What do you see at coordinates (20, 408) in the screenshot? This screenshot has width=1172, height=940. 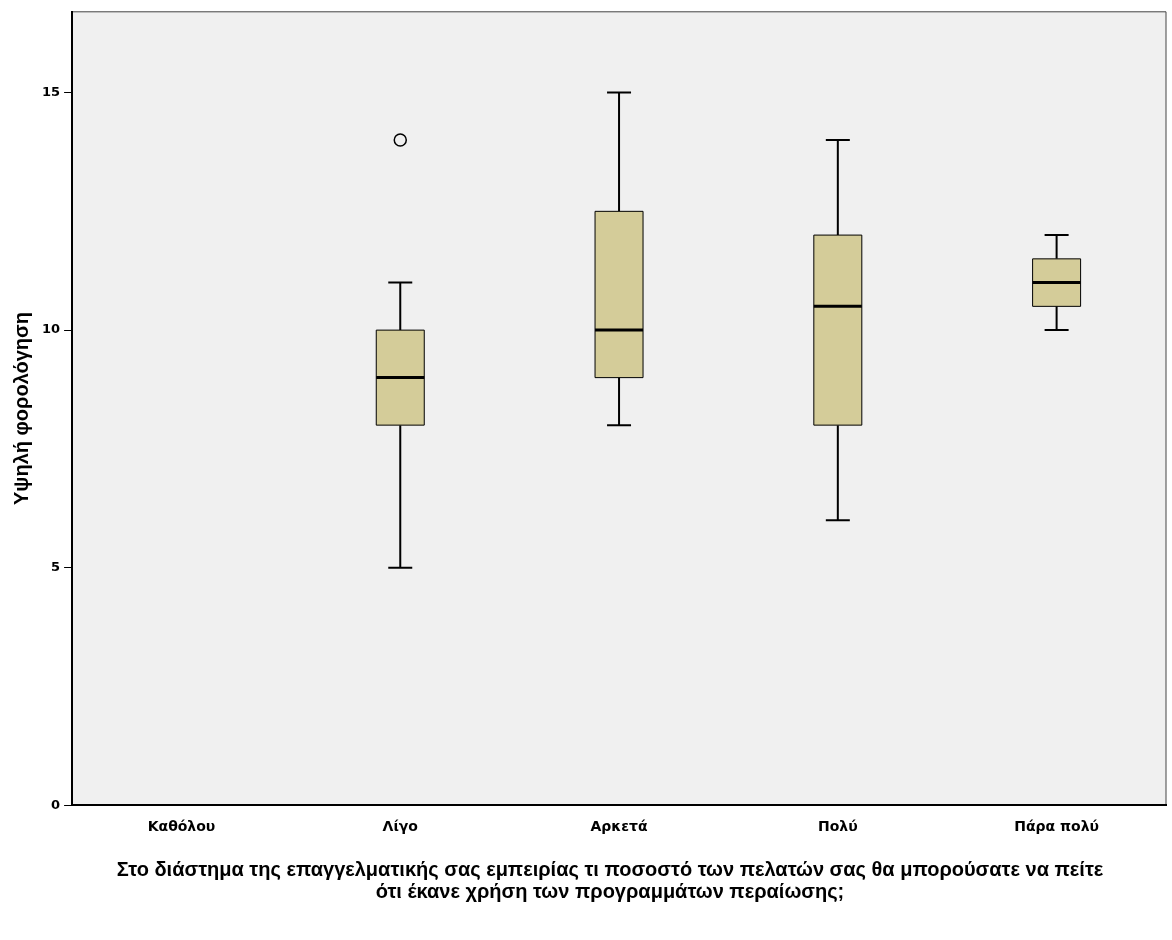 I see `y-axis-title: Υψηλή φορολόγηση` at bounding box center [20, 408].